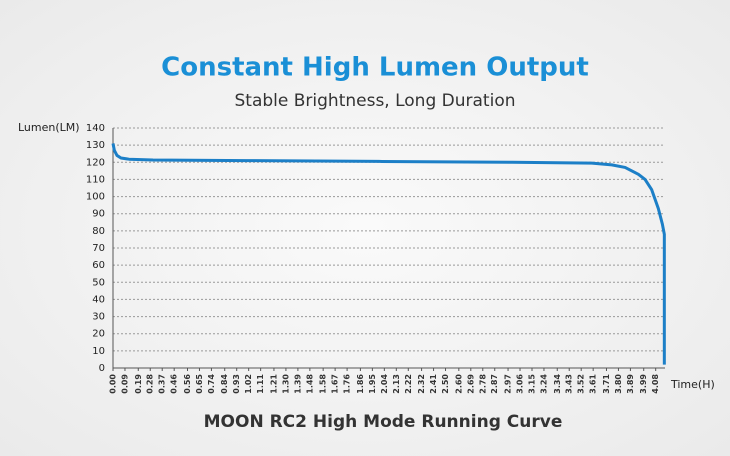  What do you see at coordinates (150, 384) in the screenshot?
I see `x-tick-label: 0.28` at bounding box center [150, 384].